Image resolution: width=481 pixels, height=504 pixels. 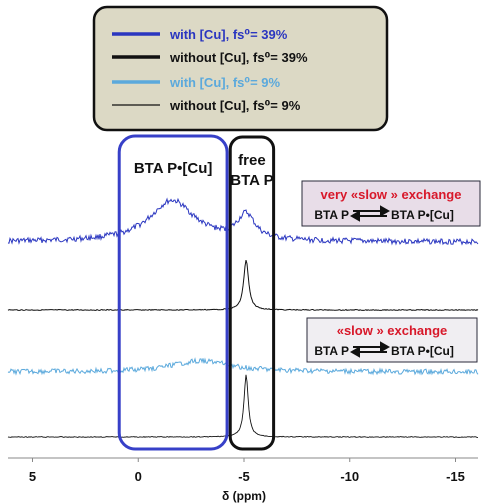 I want to click on x-tick-label: 5, so click(x=32, y=476).